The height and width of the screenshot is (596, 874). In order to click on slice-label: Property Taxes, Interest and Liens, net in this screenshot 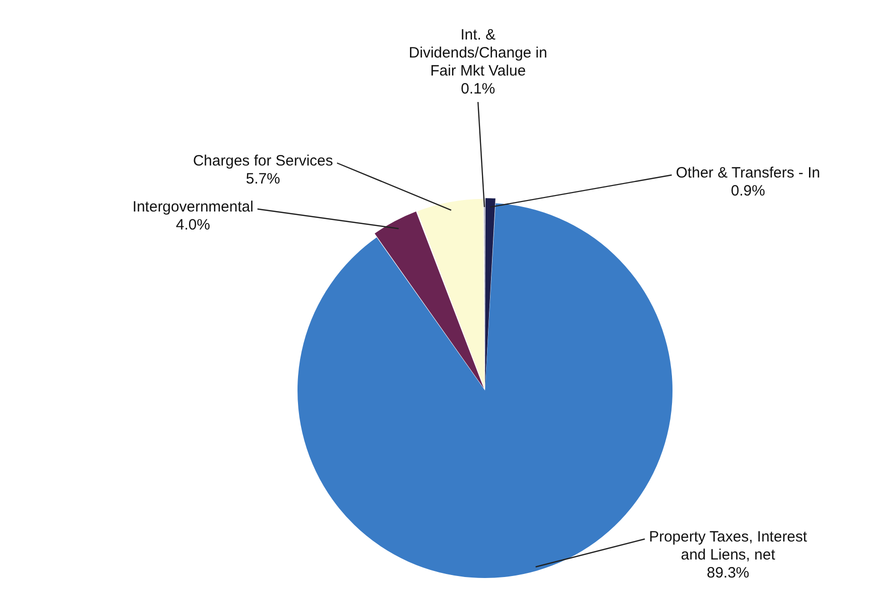, I will do `click(728, 546)`.